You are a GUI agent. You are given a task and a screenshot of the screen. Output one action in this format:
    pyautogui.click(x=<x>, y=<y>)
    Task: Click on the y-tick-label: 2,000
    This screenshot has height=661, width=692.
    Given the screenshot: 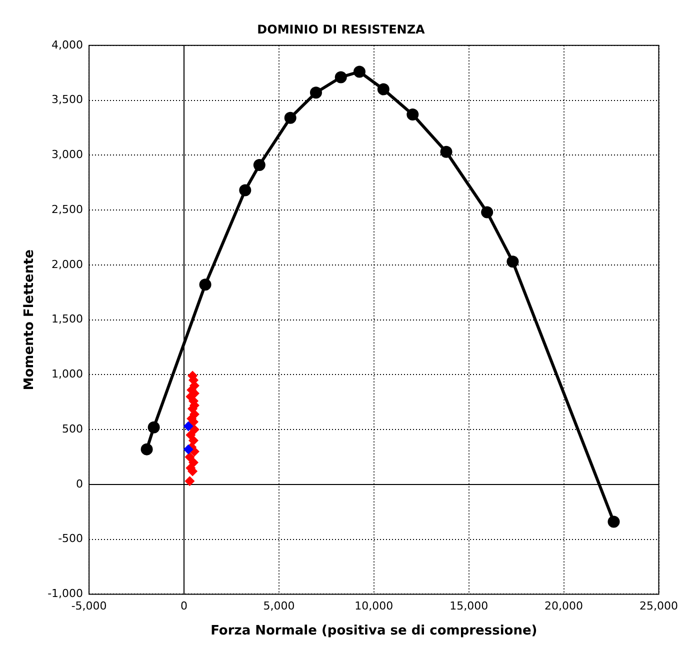 What is the action you would take?
    pyautogui.click(x=68, y=264)
    